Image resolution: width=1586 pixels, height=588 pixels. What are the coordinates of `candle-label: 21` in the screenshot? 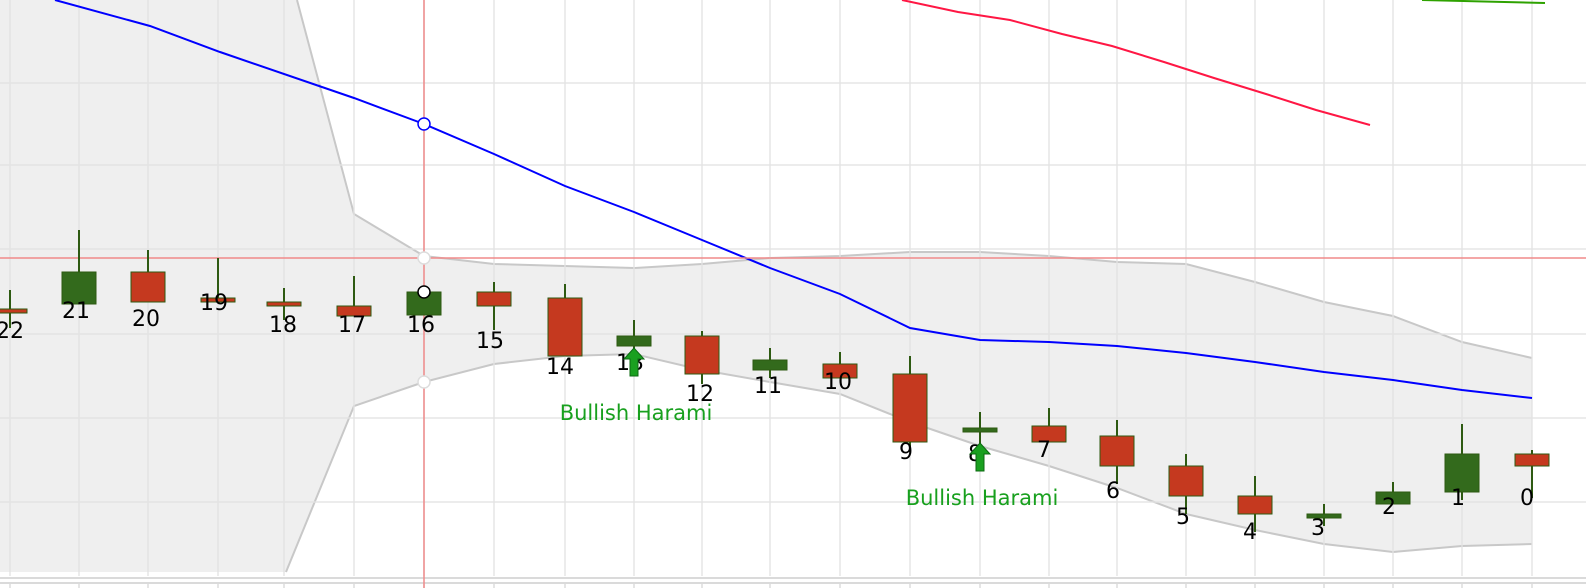 It's located at (76, 311).